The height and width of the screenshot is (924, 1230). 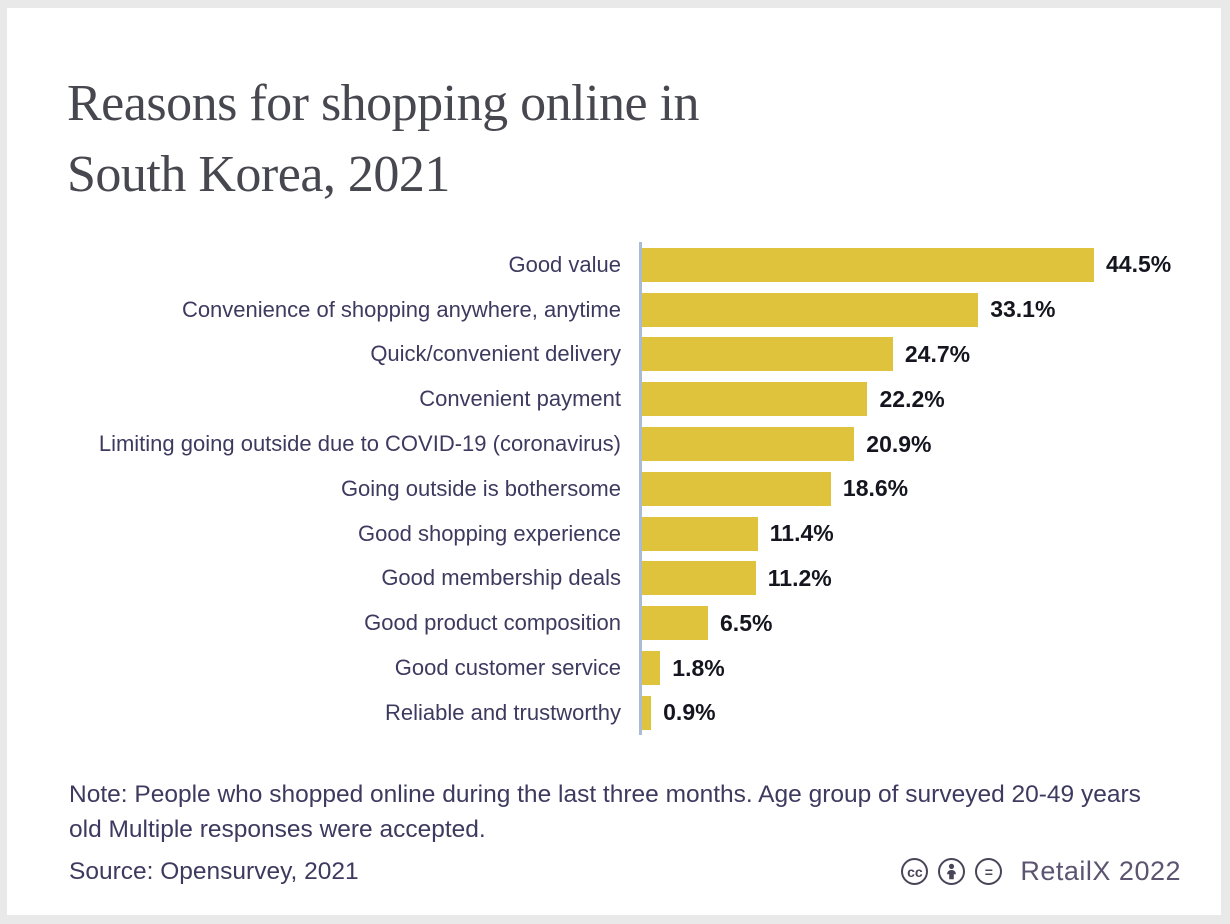 I want to click on chart-row: Good product composition 6.5%, so click(x=614, y=623).